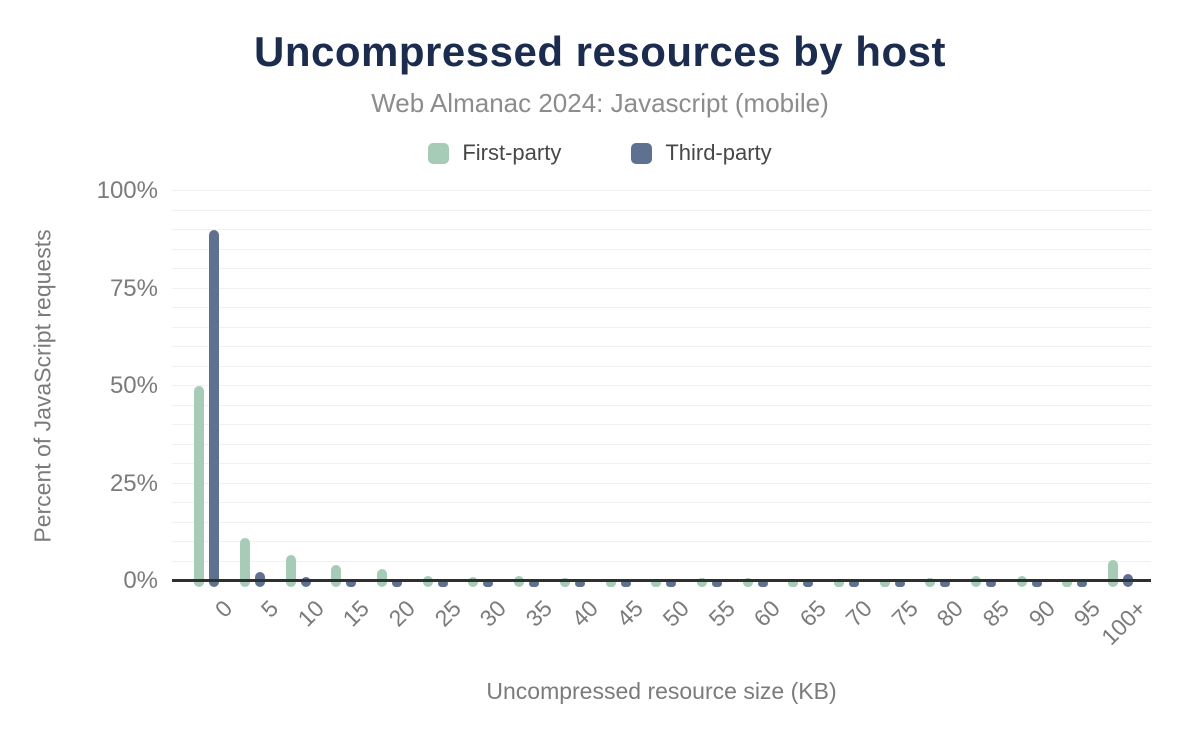 This screenshot has height=742, width=1200. I want to click on x-tick-label-90: 90, so click(1041, 613).